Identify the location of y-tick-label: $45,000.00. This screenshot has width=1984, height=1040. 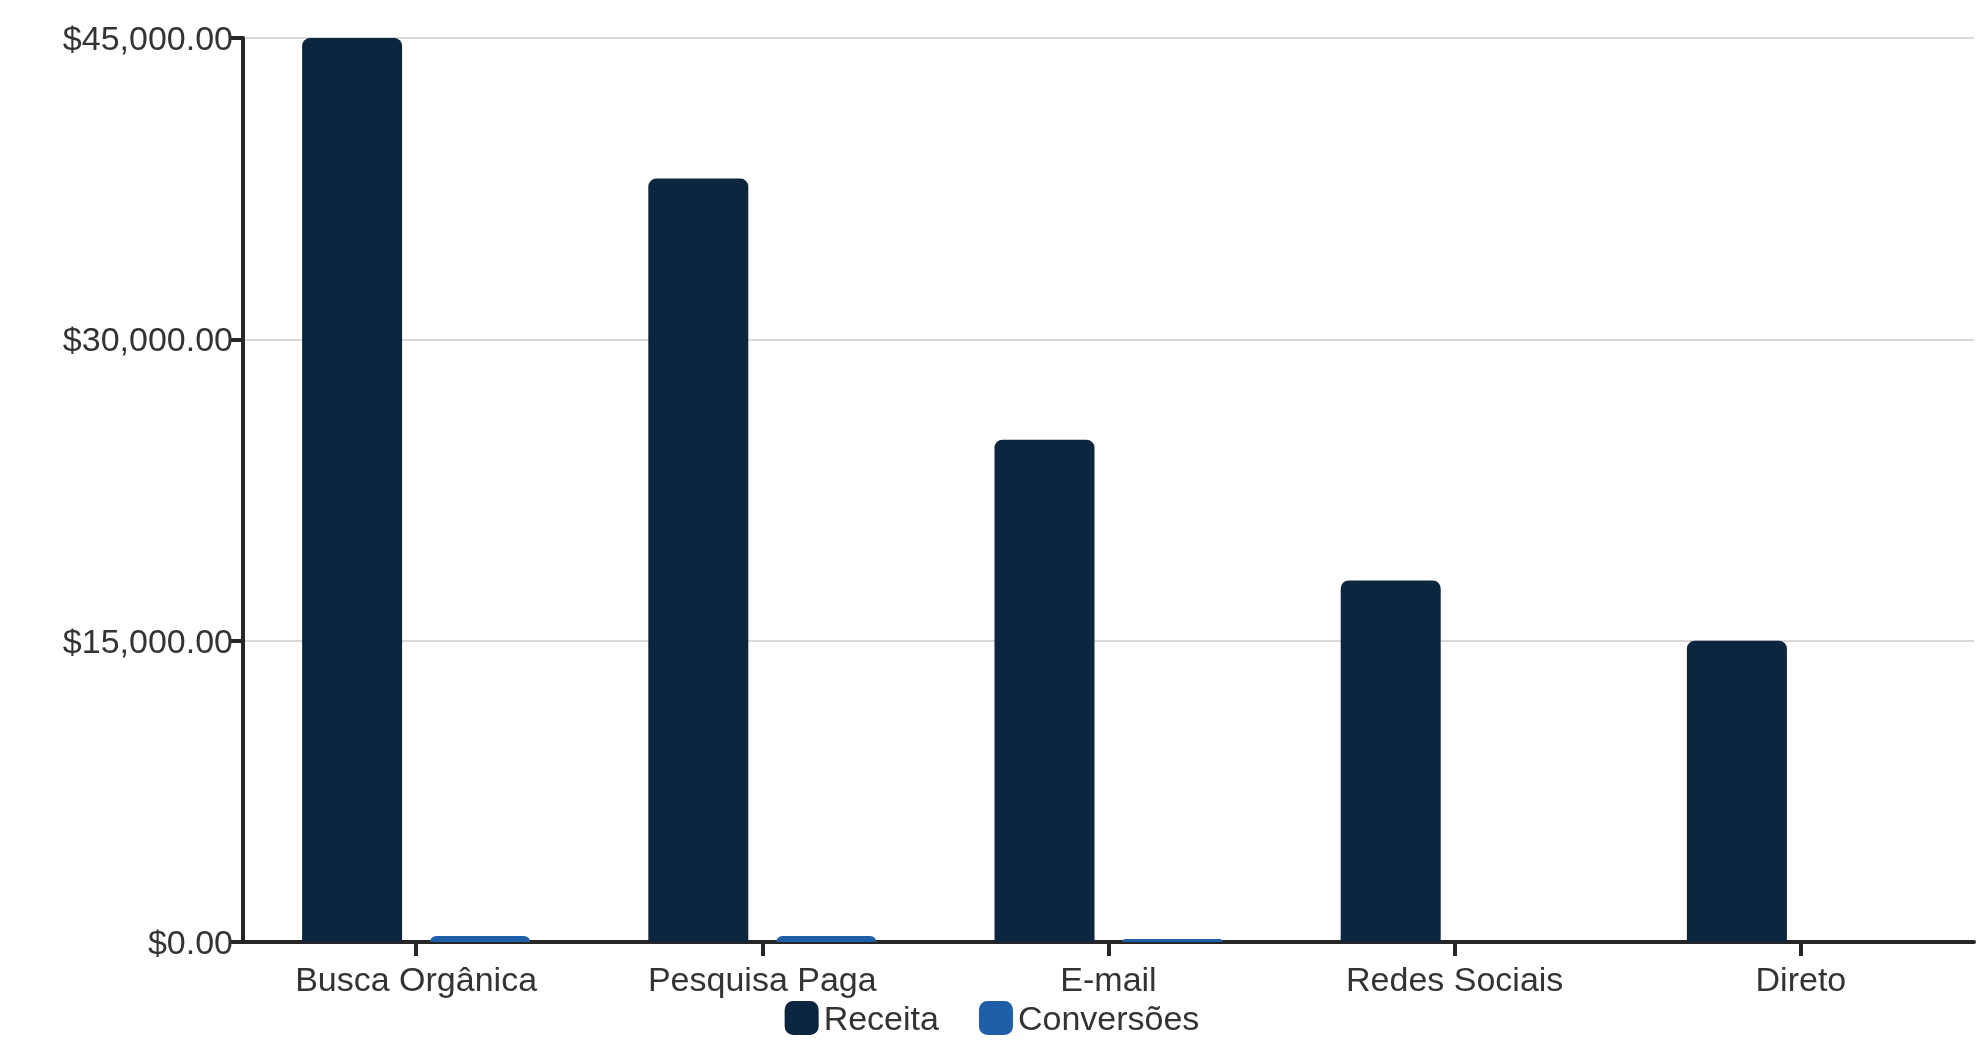
(147, 38).